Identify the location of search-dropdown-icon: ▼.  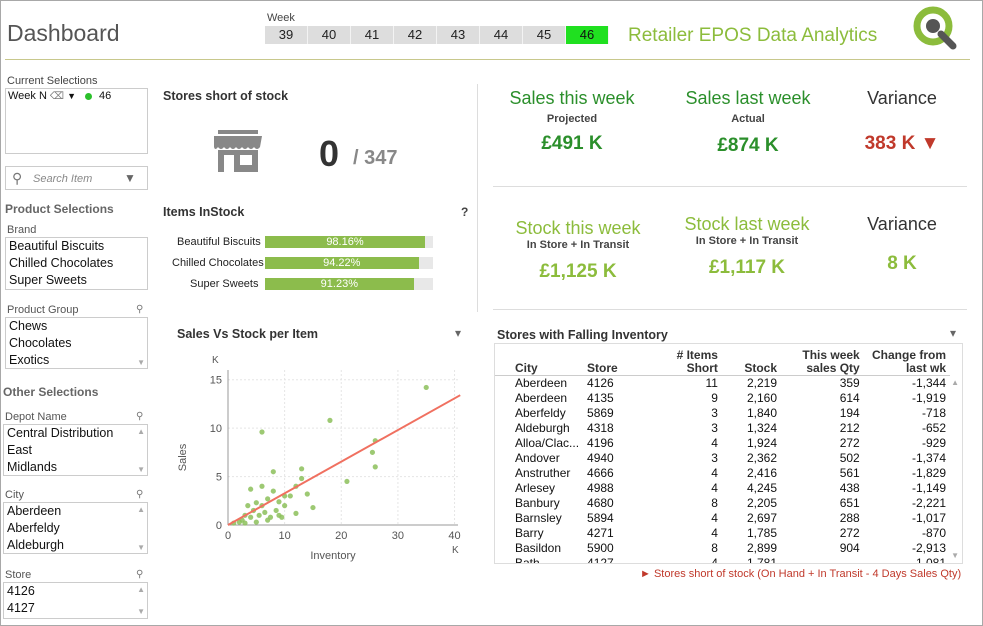
(130, 178).